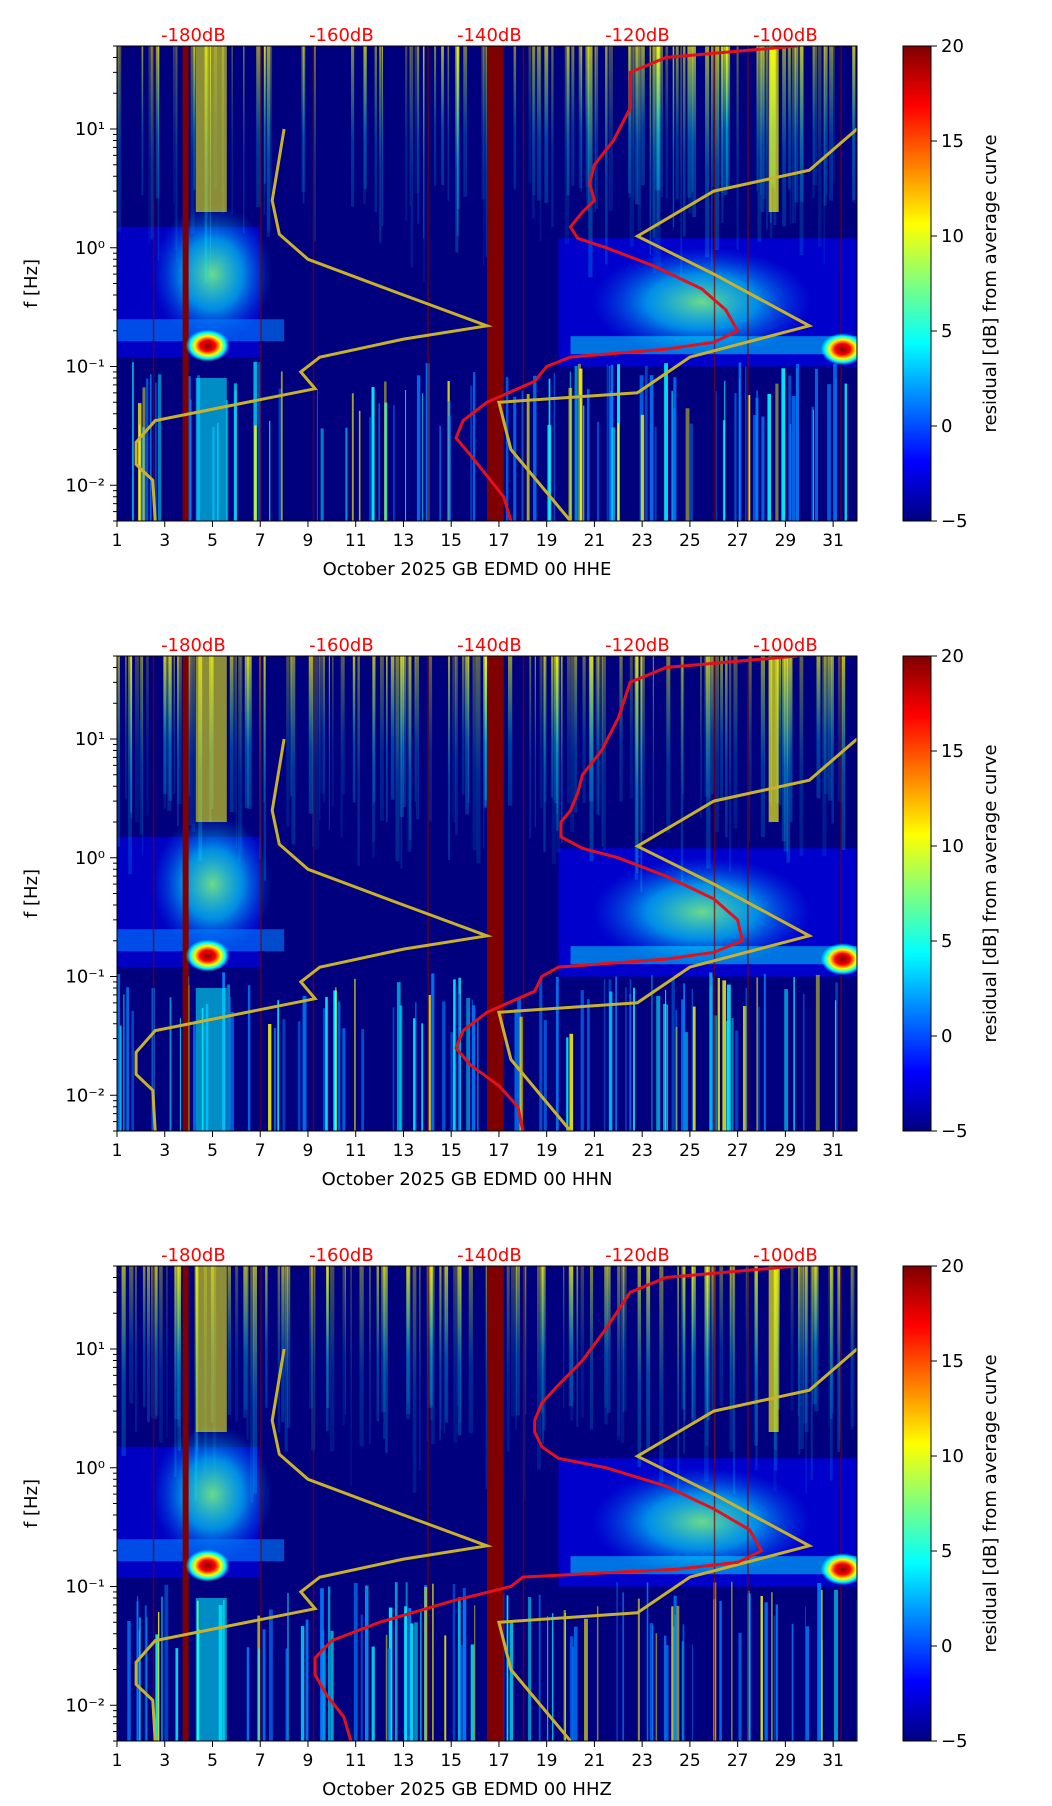 Image resolution: width=1052 pixels, height=1806 pixels. Describe the element at coordinates (690, 541) in the screenshot. I see `x-tick-label: 25` at that location.